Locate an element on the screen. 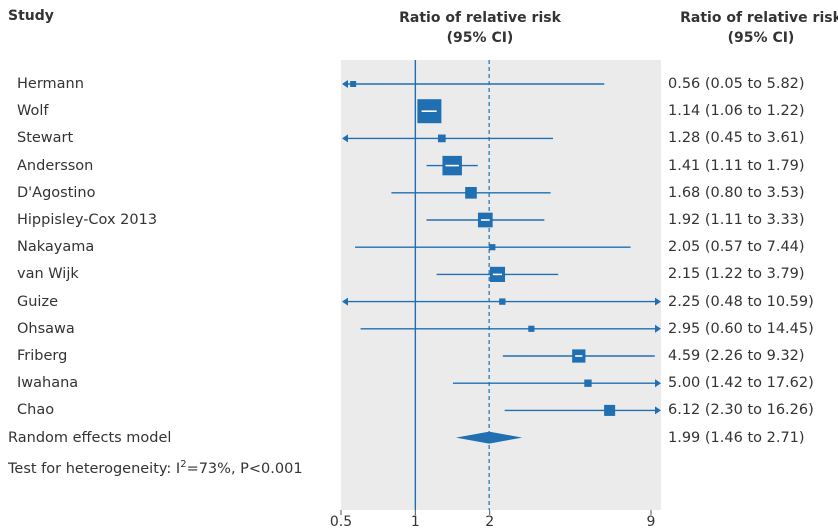 This screenshot has width=838, height=531. ci-header-line2: (95% CI) is located at coordinates (761, 38).